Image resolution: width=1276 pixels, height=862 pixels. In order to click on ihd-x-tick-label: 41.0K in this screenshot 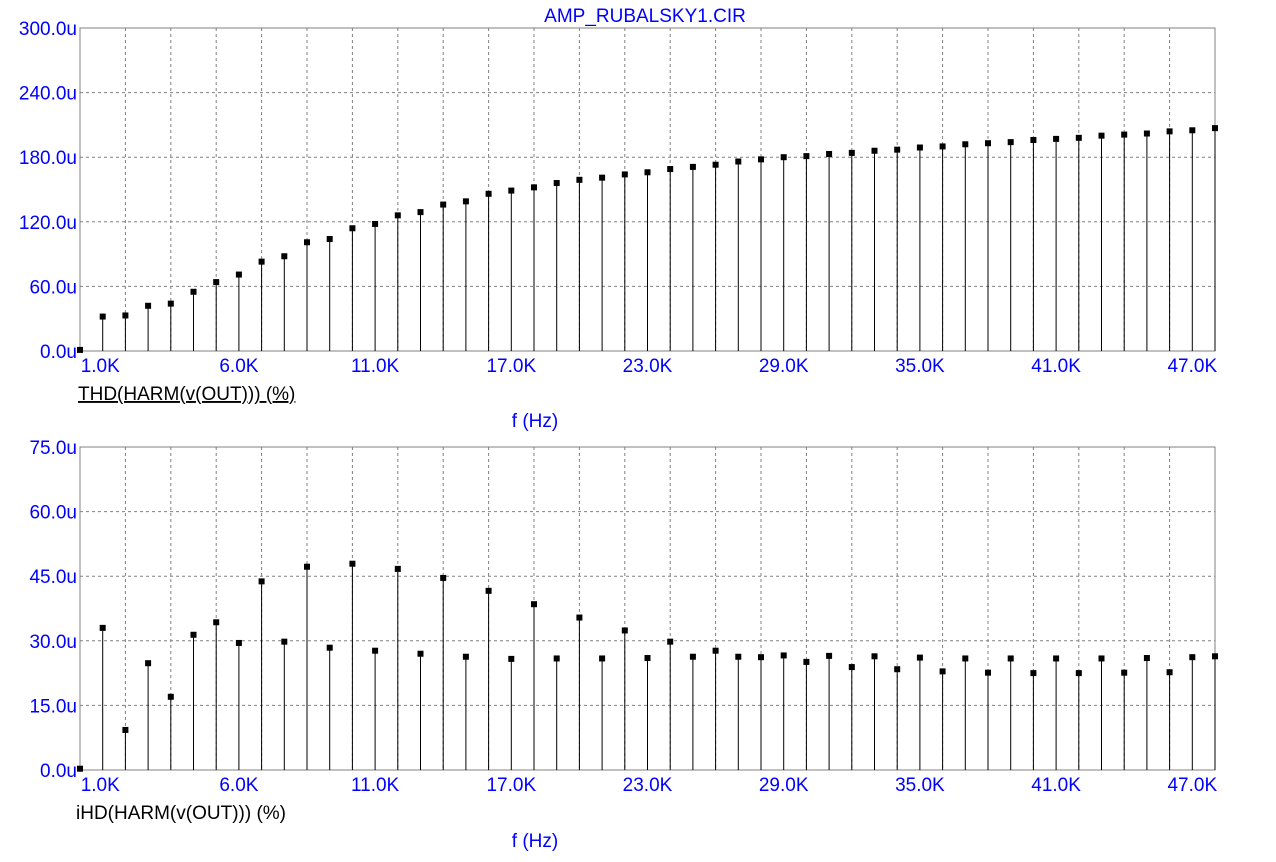, I will do `click(1056, 785)`.